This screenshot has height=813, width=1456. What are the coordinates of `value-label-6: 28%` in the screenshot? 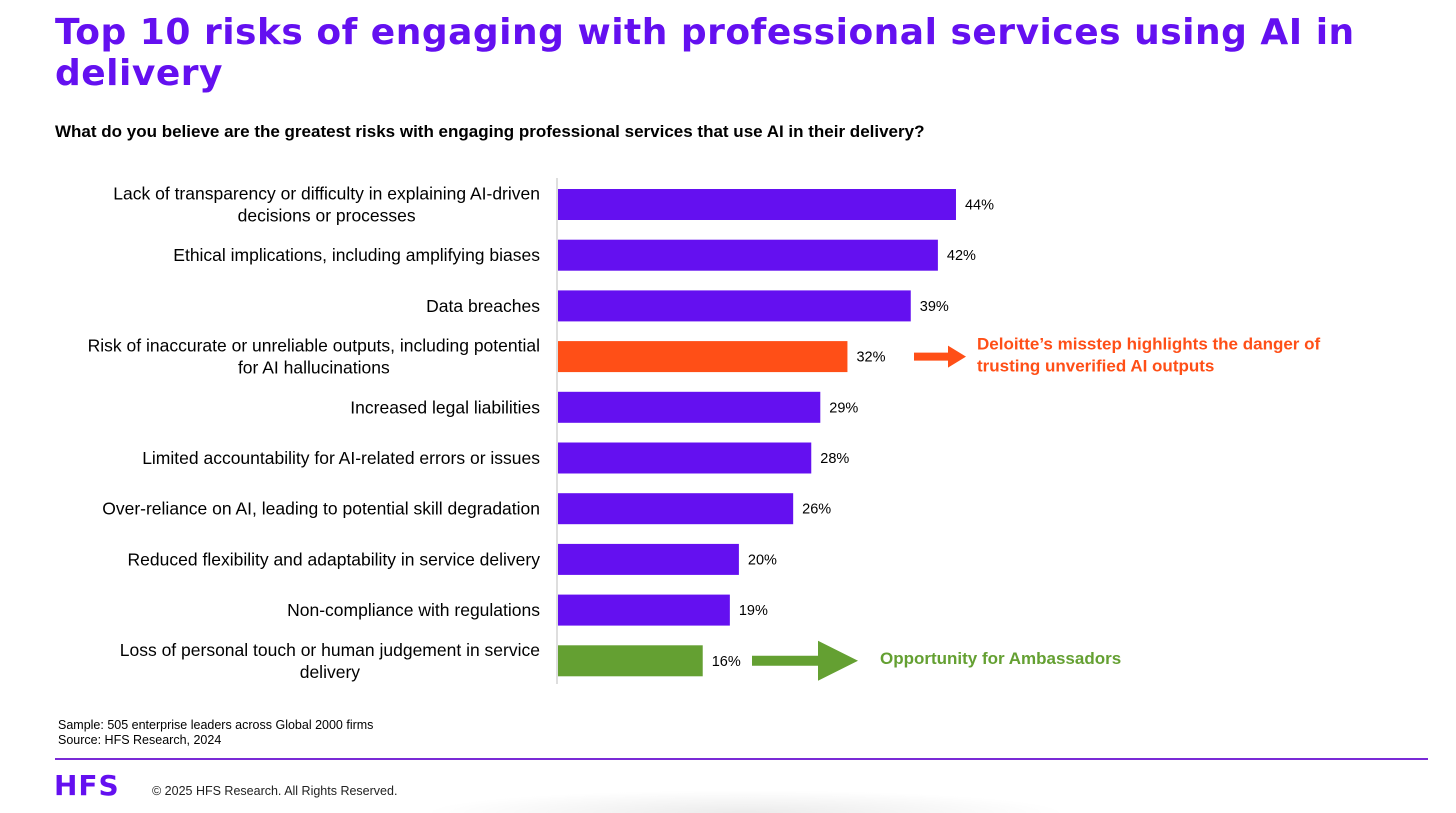 It's located at (834, 459).